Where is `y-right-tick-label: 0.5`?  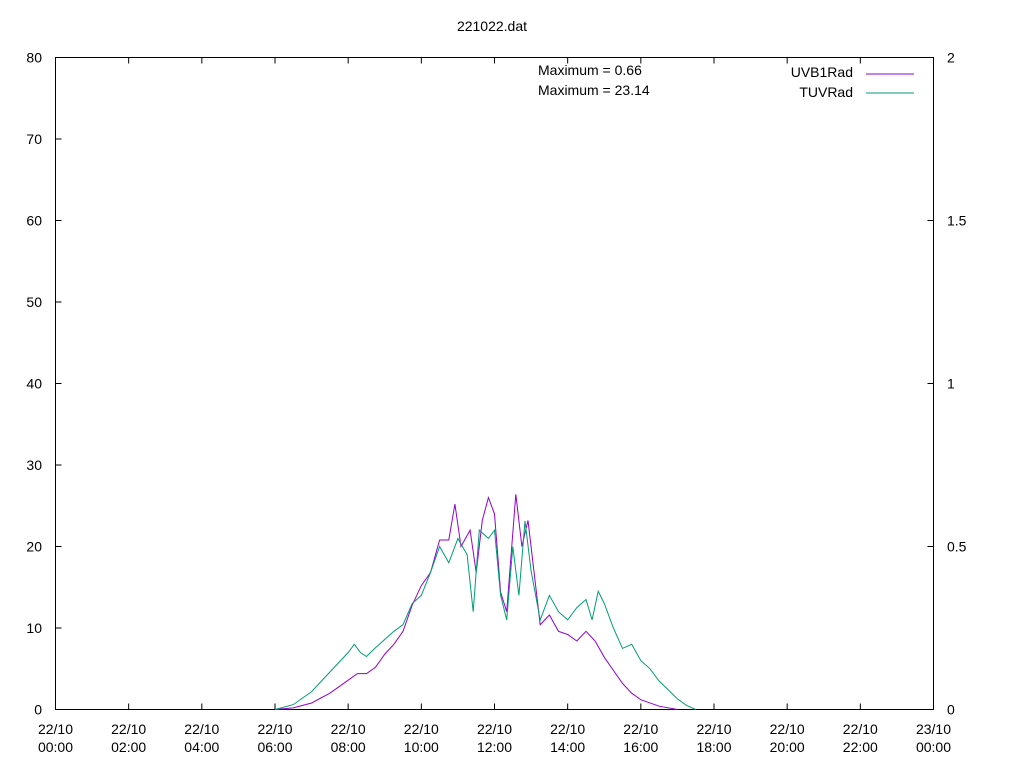
y-right-tick-label: 0.5 is located at coordinates (957, 547).